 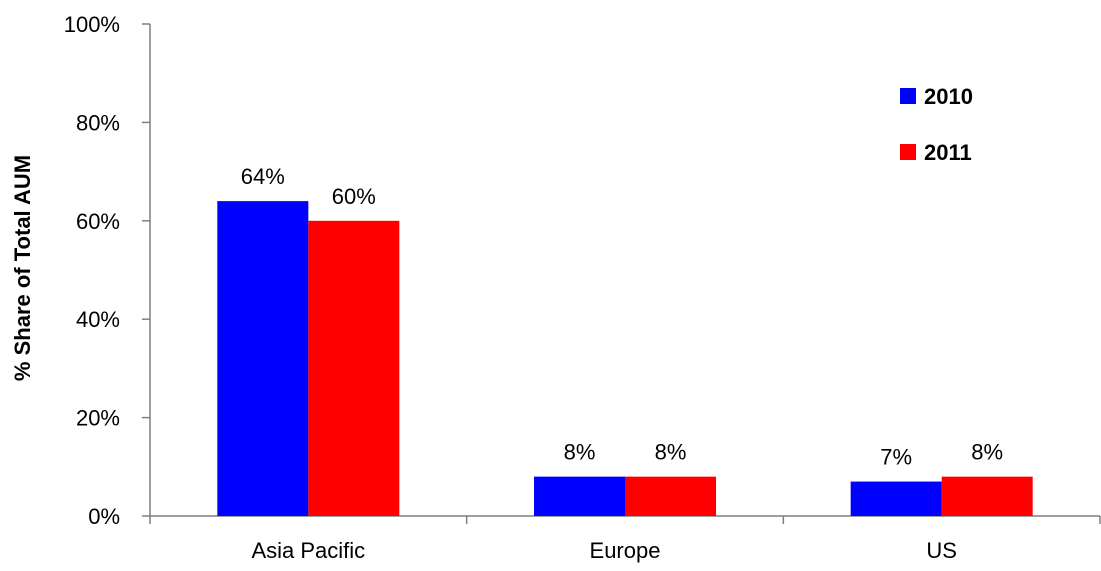 I want to click on y-axis-label: % Share of Total AUM, so click(x=22, y=268).